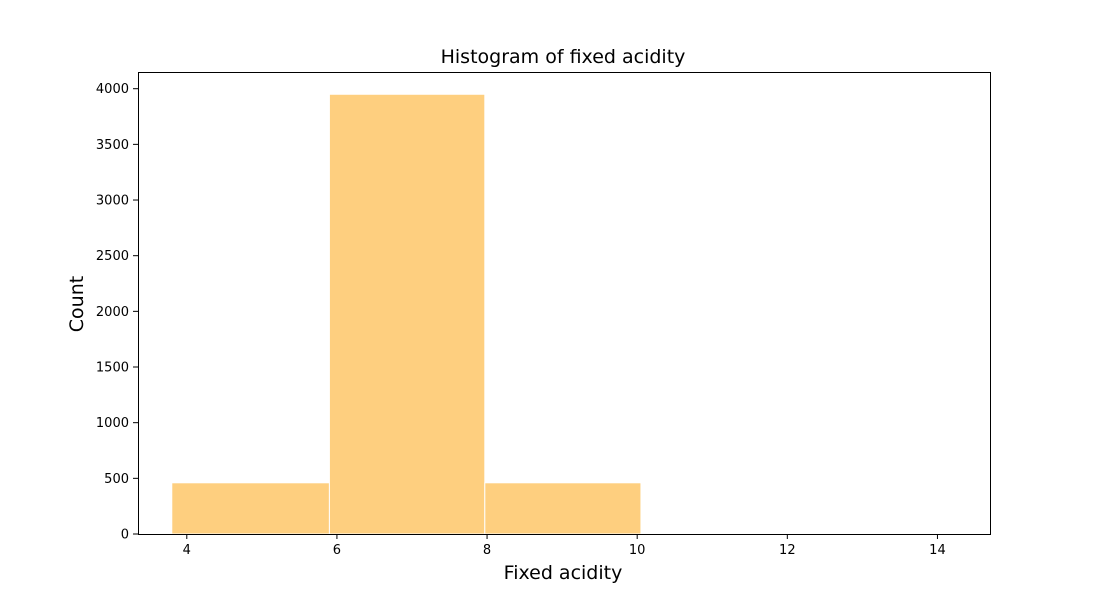  What do you see at coordinates (187, 550) in the screenshot?
I see `x-tick-label: 4` at bounding box center [187, 550].